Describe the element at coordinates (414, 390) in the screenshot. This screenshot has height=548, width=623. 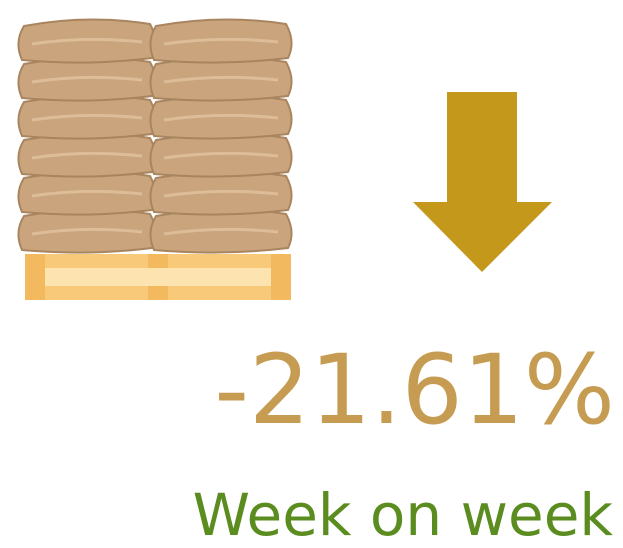
I see `kpi-value: -21.61%` at that location.